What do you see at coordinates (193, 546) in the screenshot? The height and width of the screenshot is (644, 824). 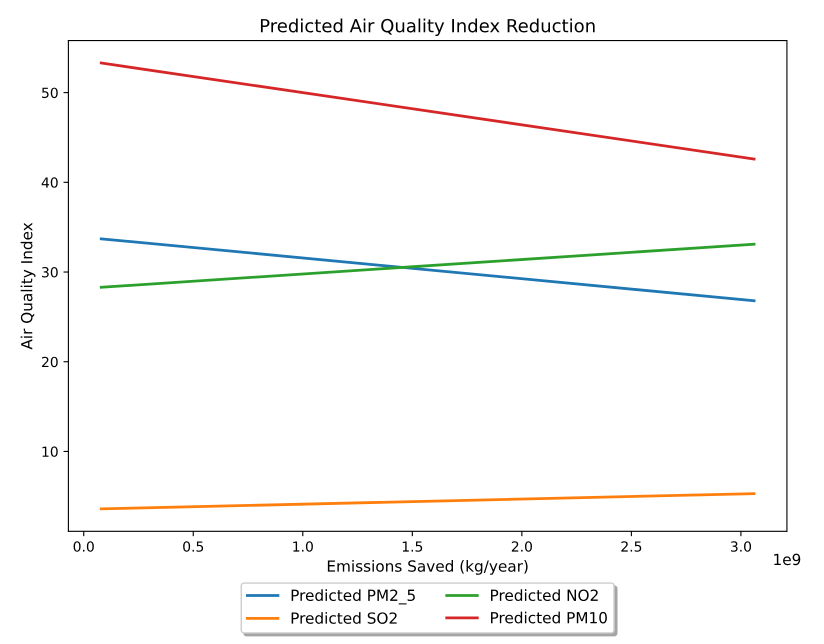 I see `x-tick-label: 0.5` at bounding box center [193, 546].